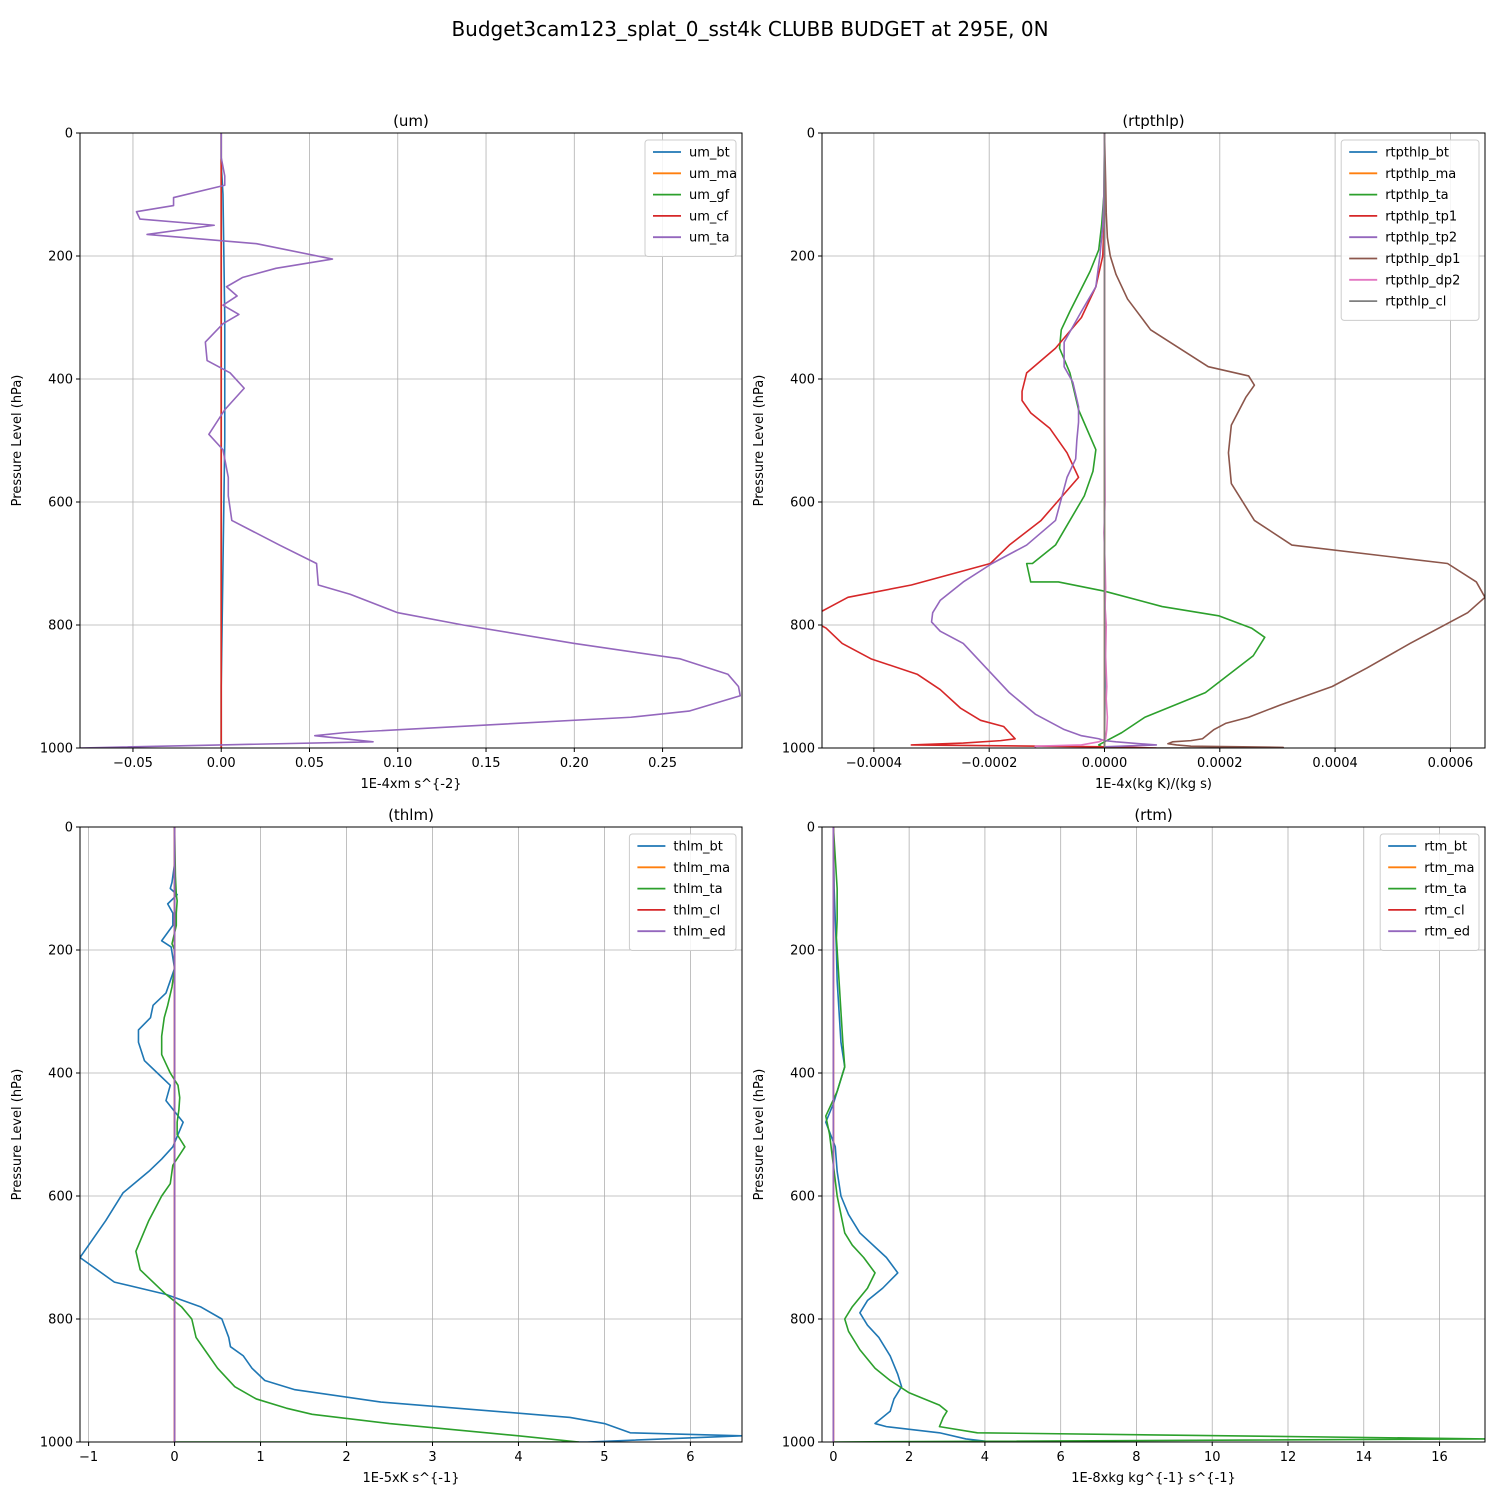 The height and width of the screenshot is (1500, 1500). What do you see at coordinates (699, 932) in the screenshot?
I see `legend-entry: thlm_ed` at bounding box center [699, 932].